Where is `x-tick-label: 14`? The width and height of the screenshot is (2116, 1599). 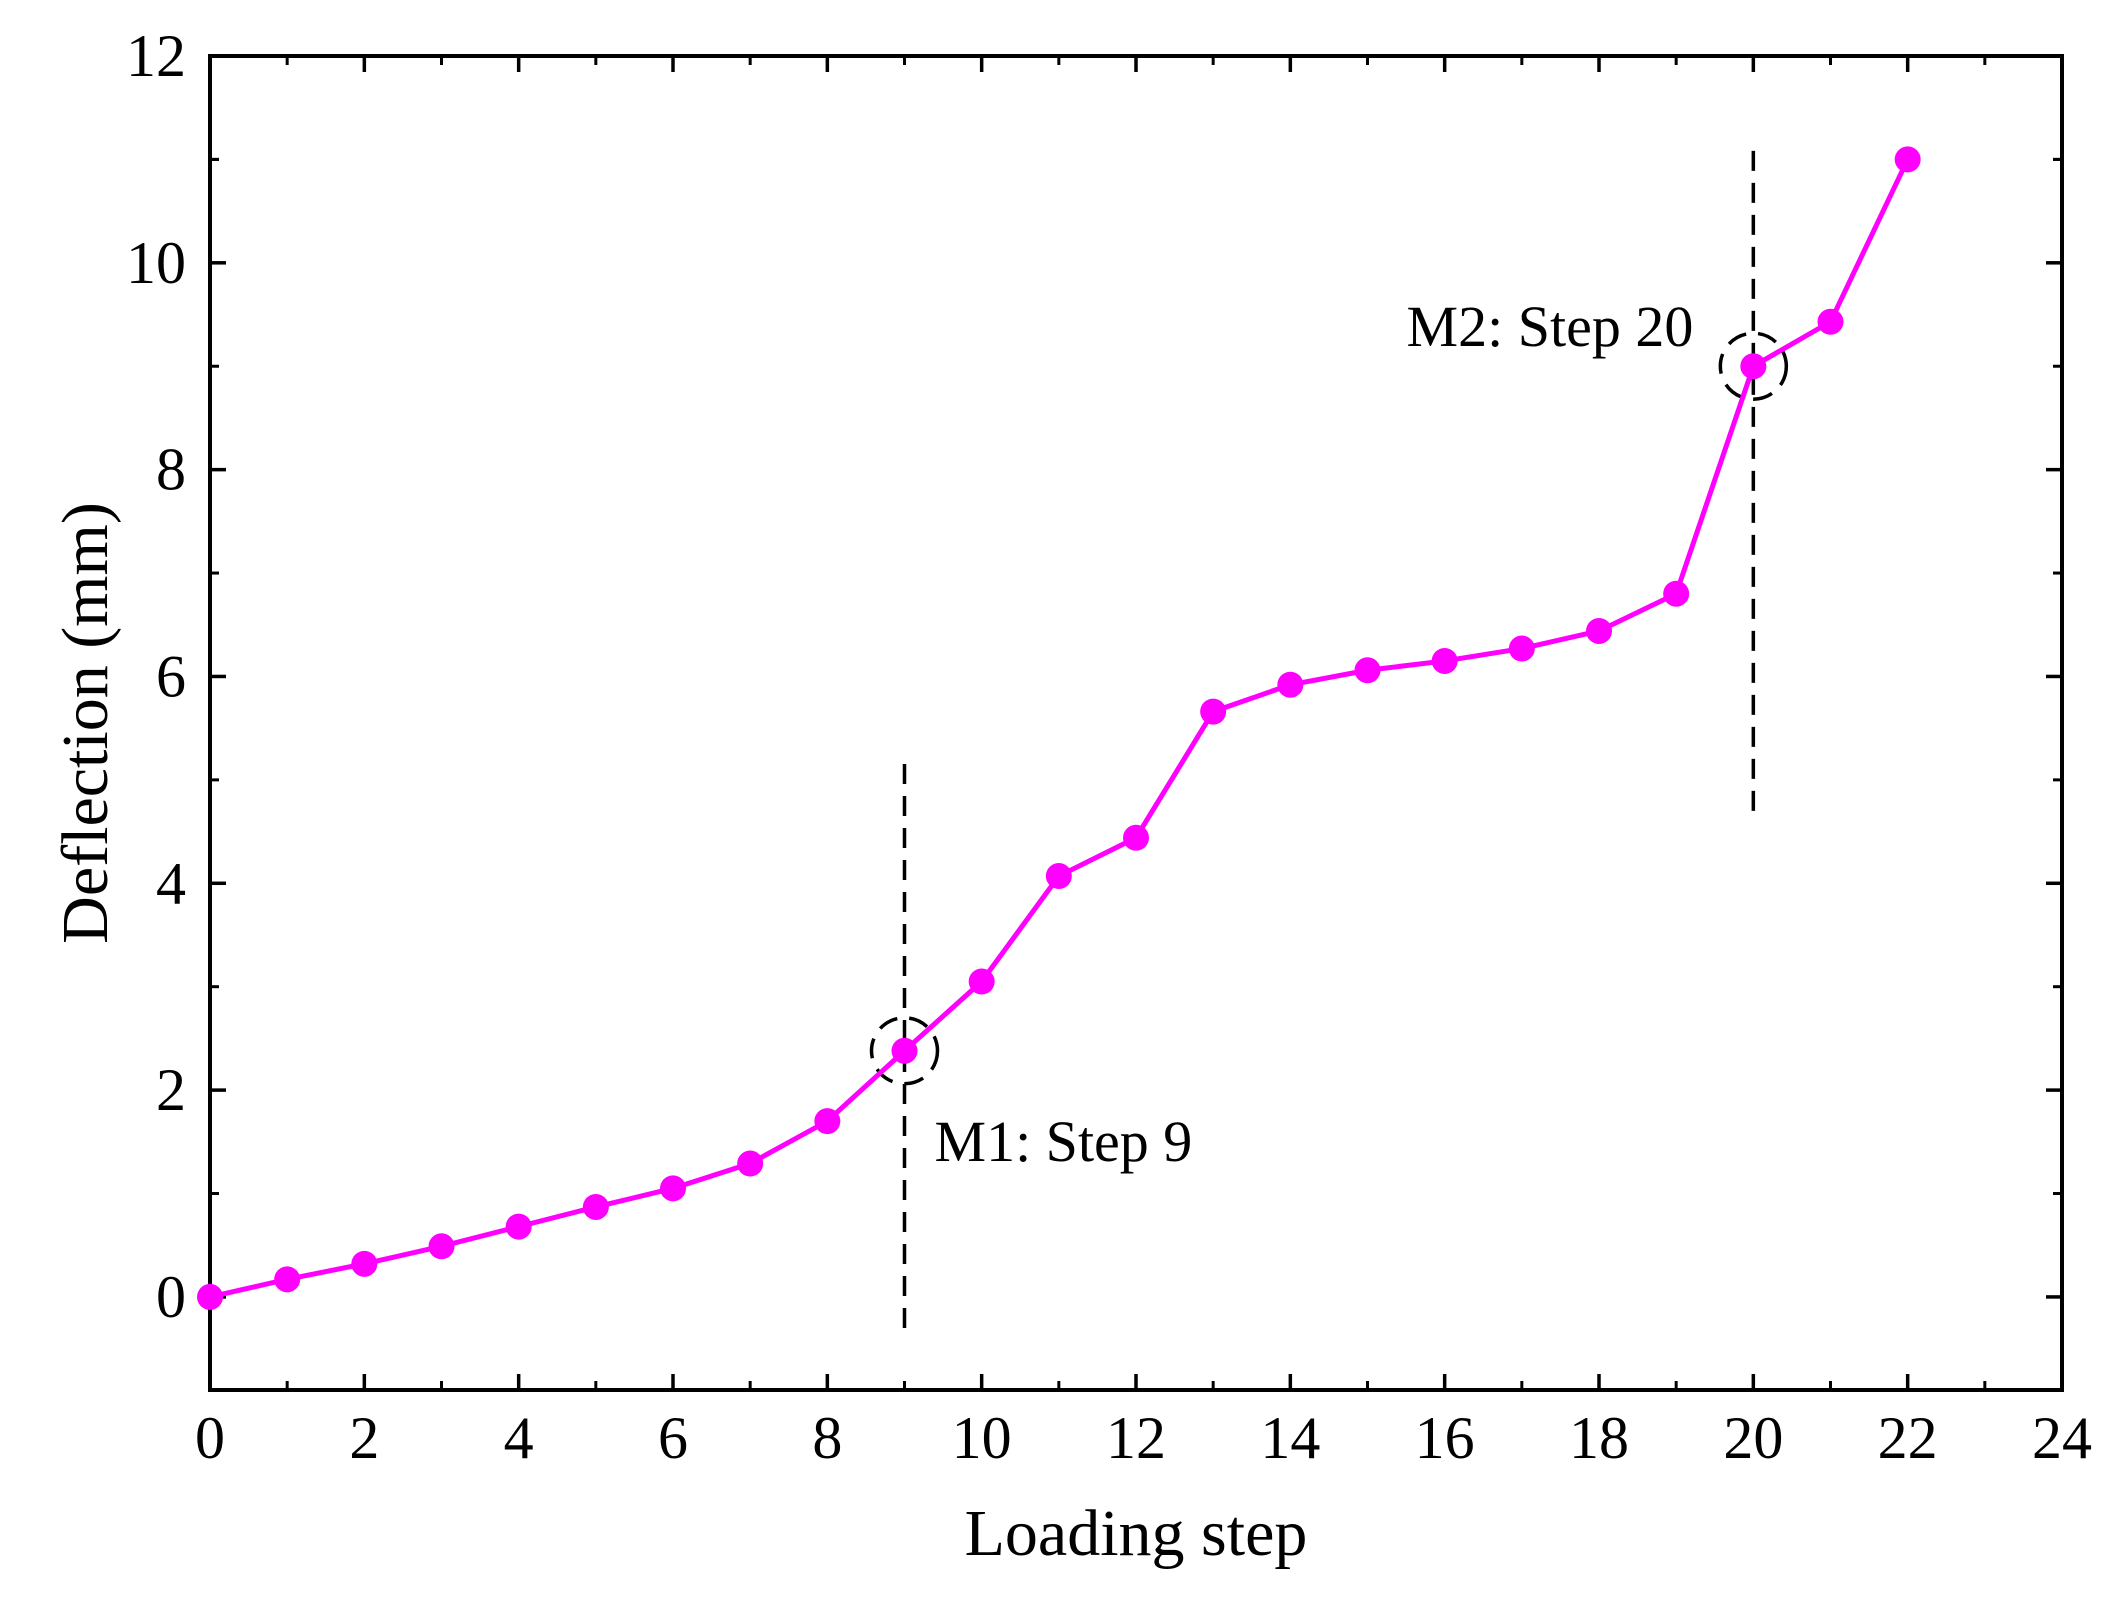
x-tick-label: 14 is located at coordinates (1290, 1438).